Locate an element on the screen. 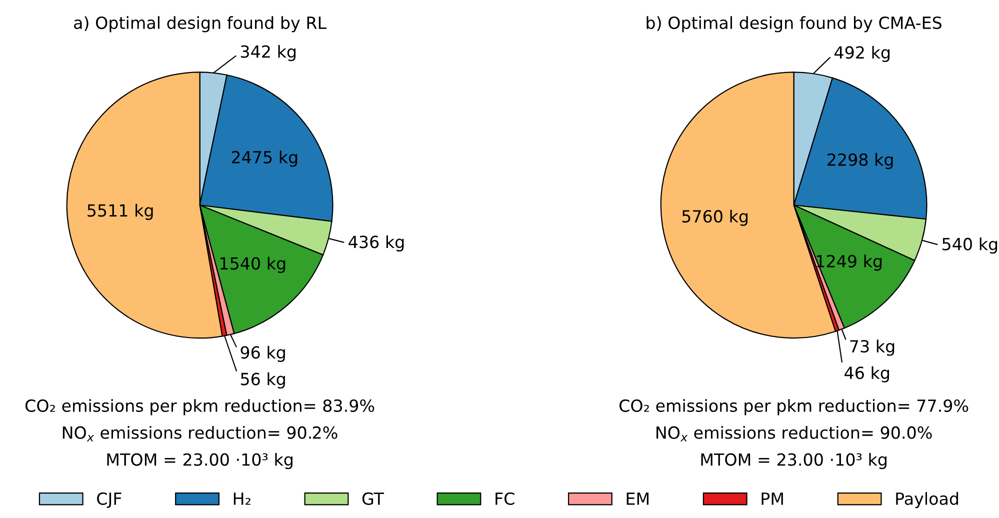  data-label: 56 kg is located at coordinates (262, 380).